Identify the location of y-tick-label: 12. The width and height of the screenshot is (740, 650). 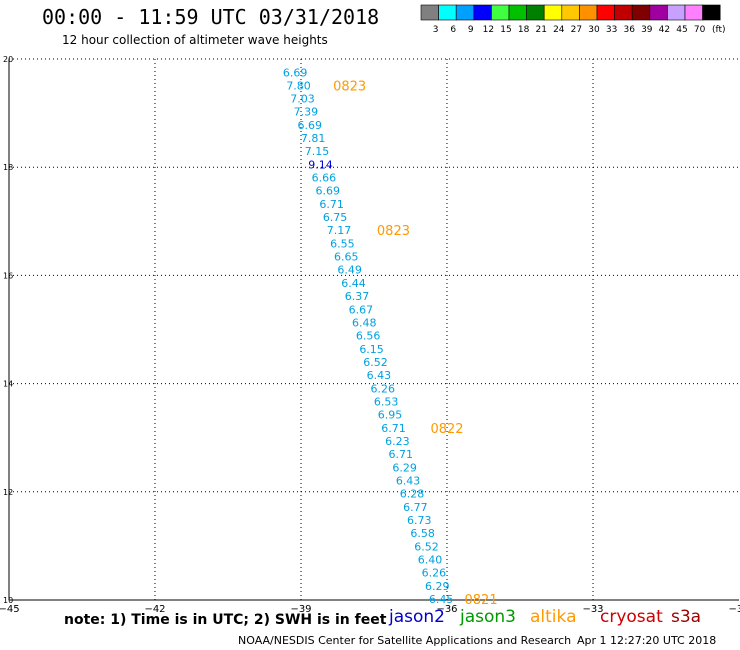
(8, 492).